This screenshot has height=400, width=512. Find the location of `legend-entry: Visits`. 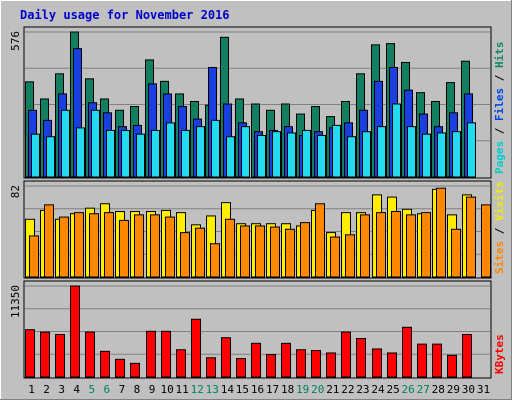

legend-entry: Visits is located at coordinates (499, 201).